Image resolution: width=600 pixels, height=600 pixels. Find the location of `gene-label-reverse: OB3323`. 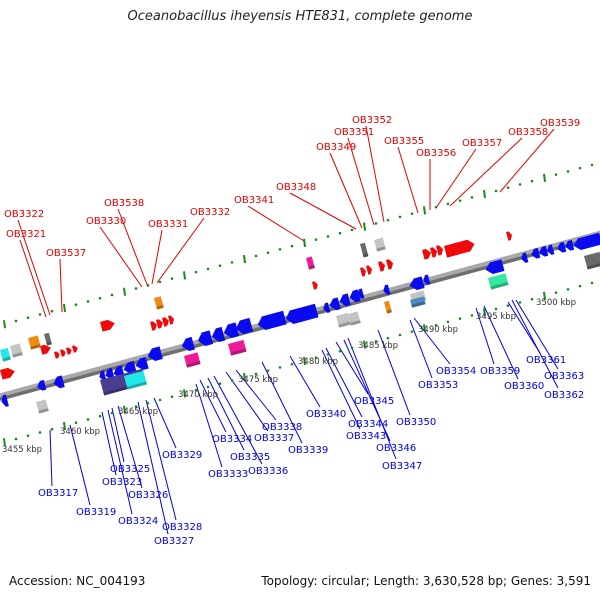

gene-label-reverse: OB3323 is located at coordinates (122, 482).